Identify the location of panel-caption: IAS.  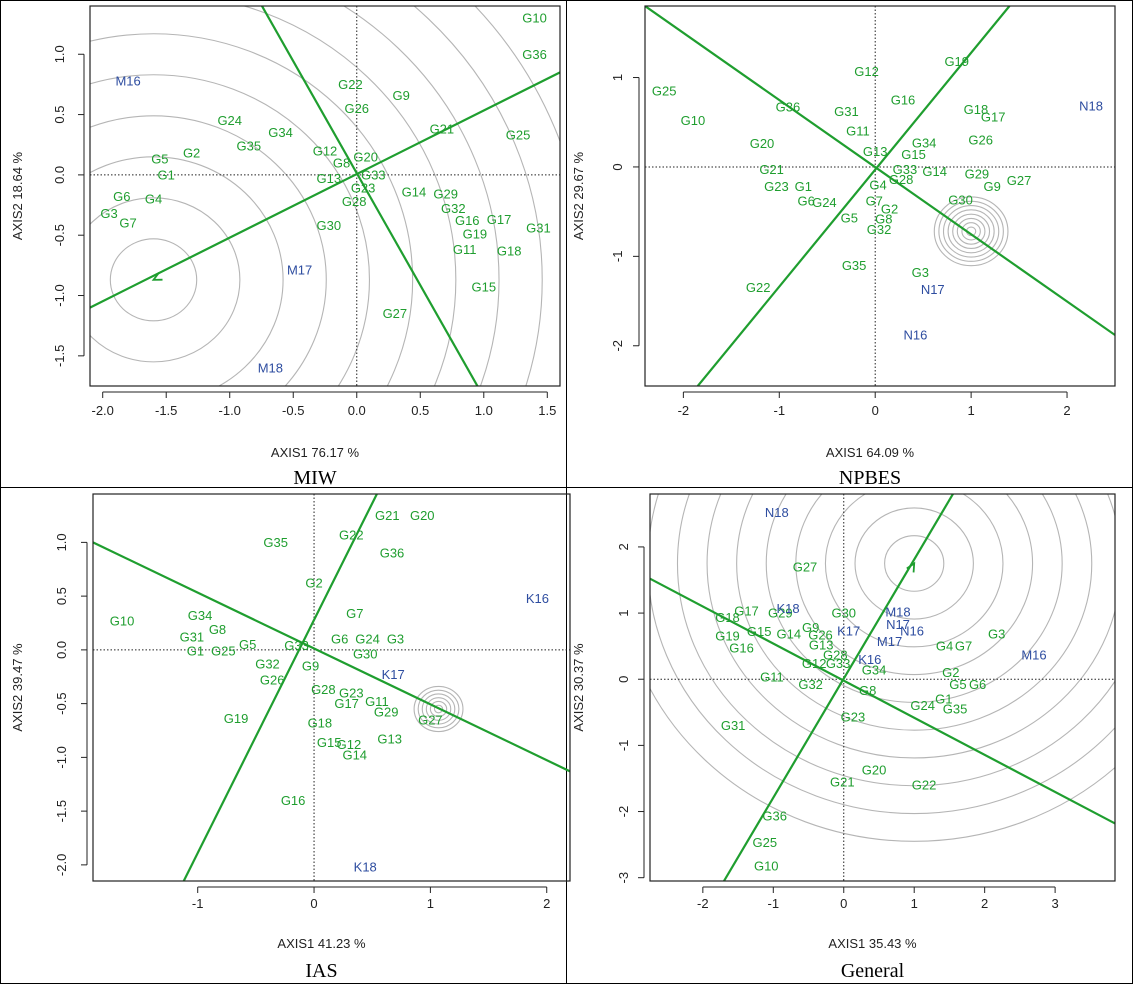
(321, 971).